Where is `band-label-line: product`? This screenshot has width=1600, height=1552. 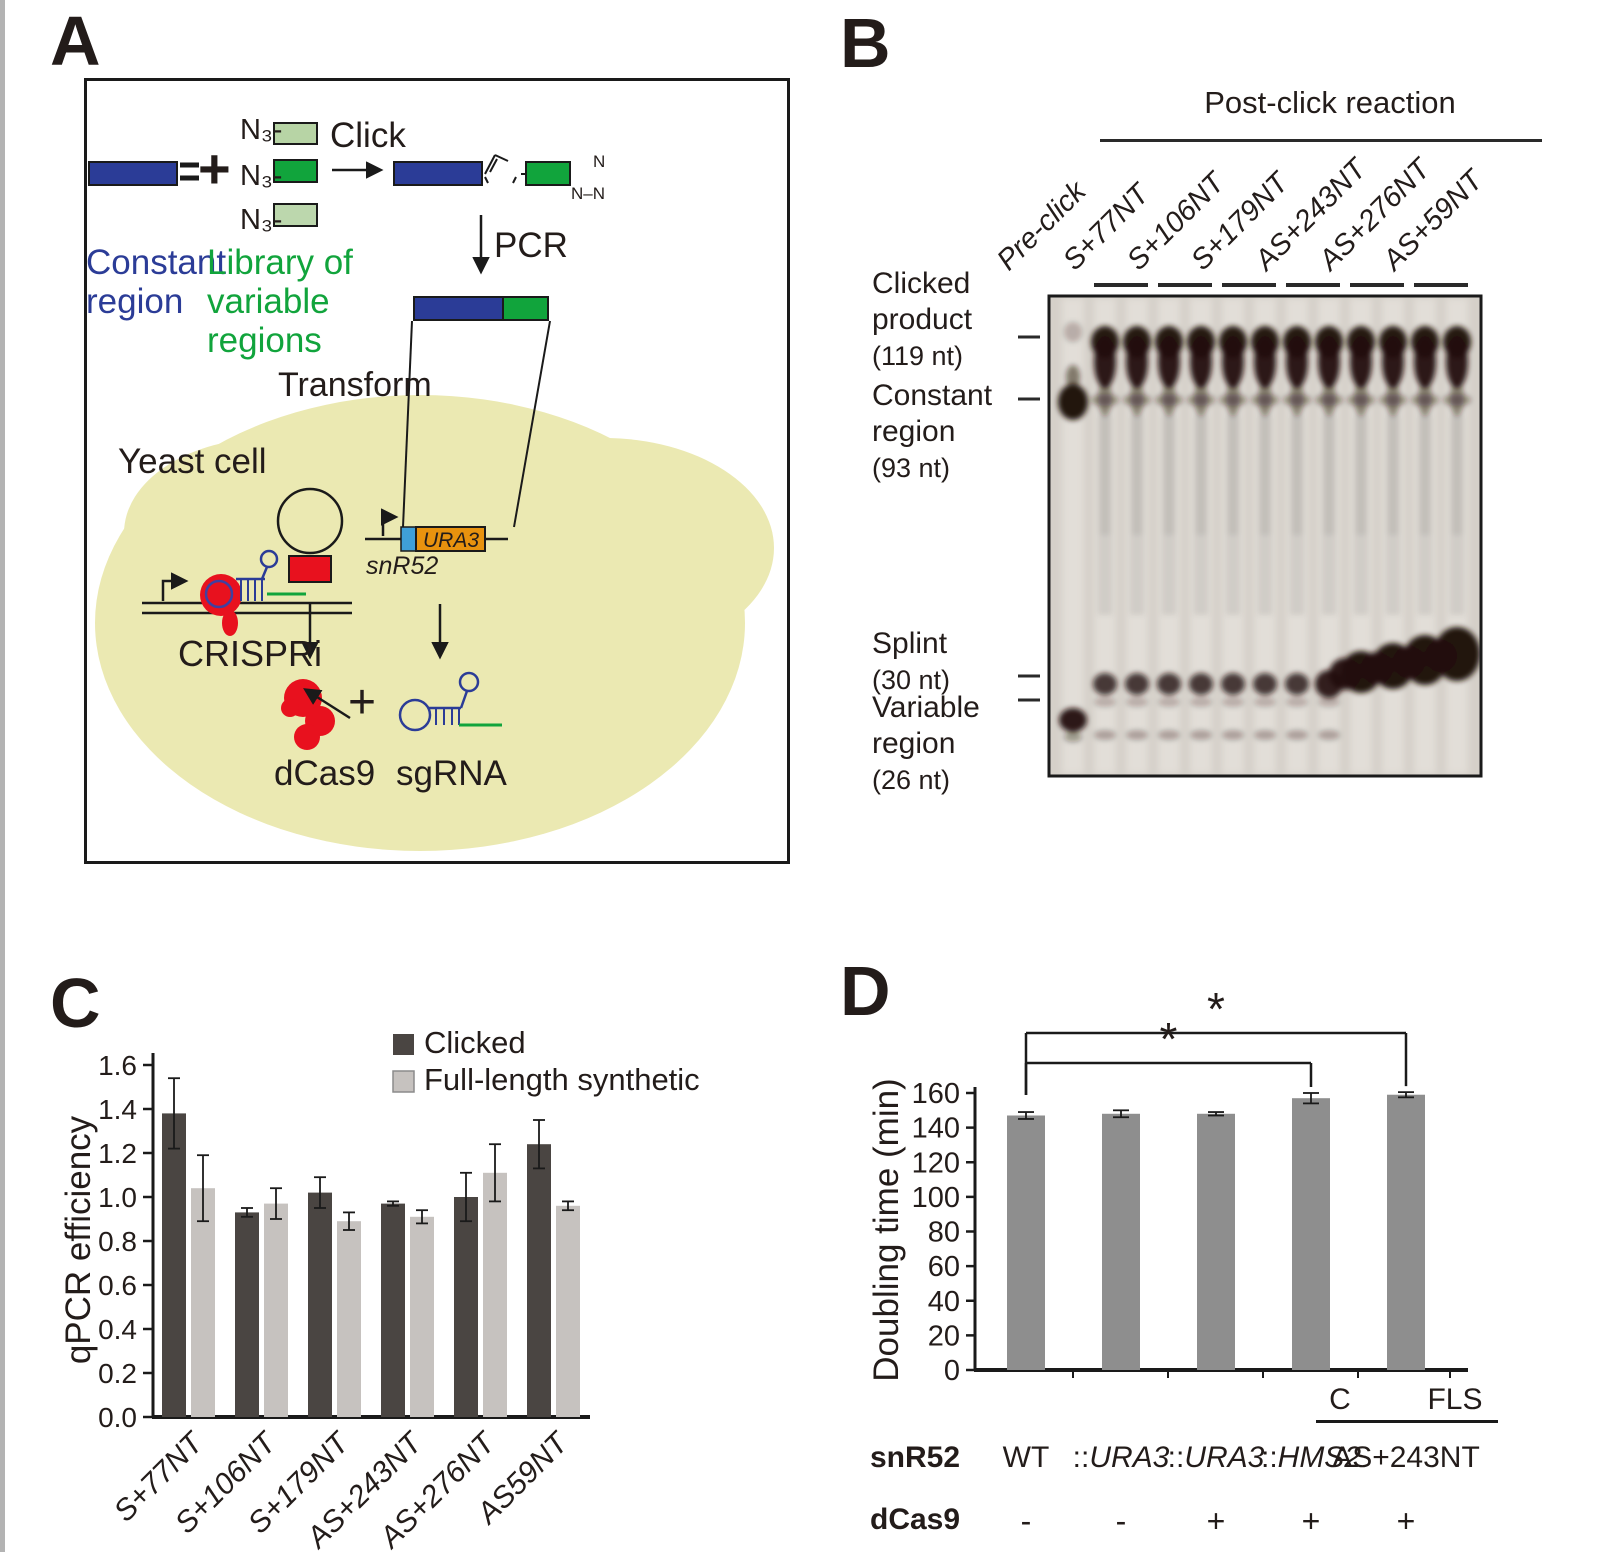 band-label-line: product is located at coordinates (922, 319).